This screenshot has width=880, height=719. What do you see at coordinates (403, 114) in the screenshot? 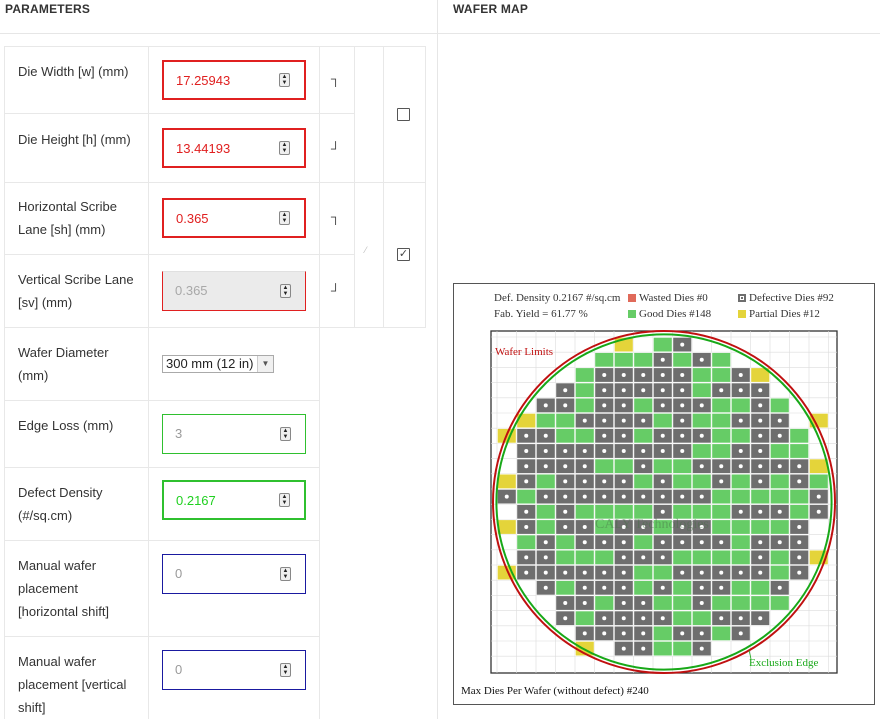
I see `die-lock-checkbox` at bounding box center [403, 114].